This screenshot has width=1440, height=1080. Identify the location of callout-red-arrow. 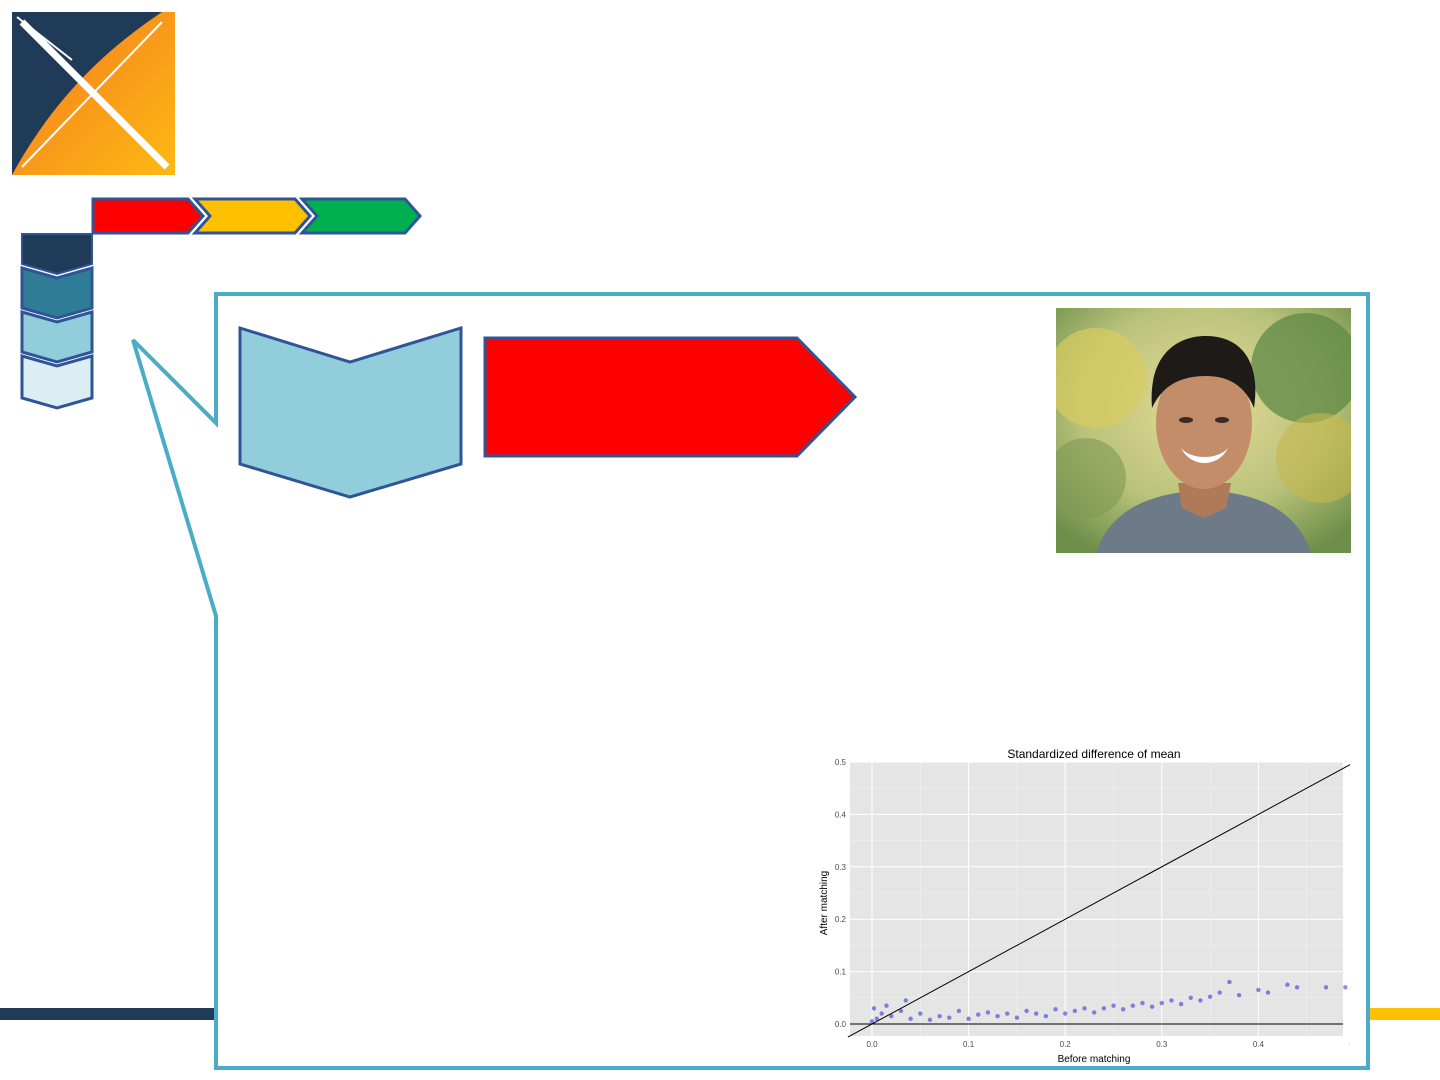
(670, 397).